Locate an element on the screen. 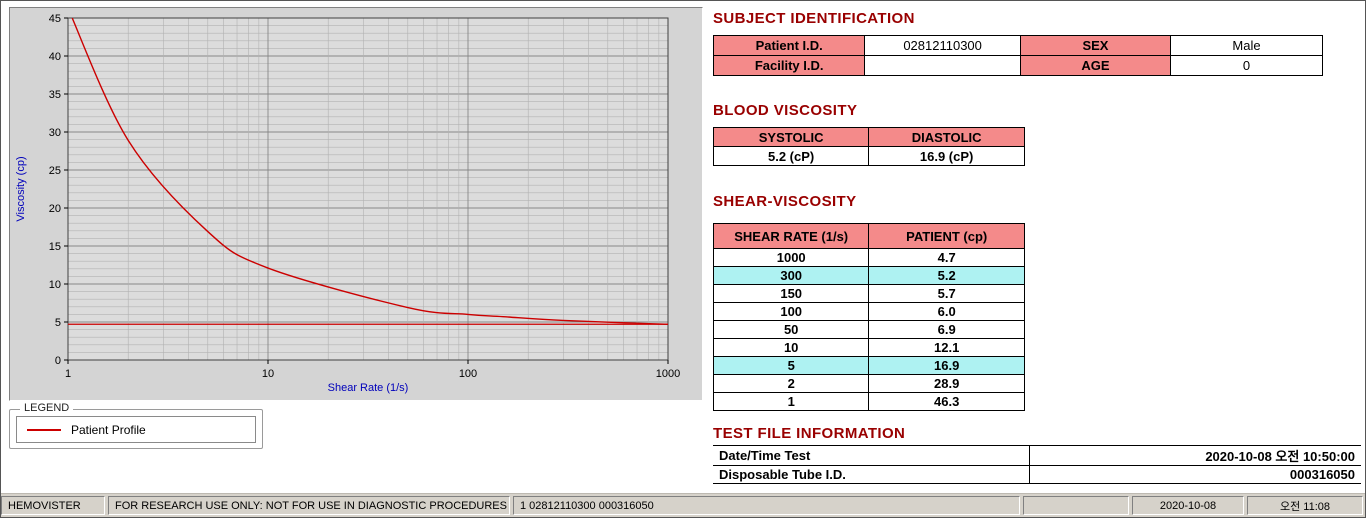 This screenshot has width=1366, height=518. svg-text: 5 is located at coordinates (58, 323).